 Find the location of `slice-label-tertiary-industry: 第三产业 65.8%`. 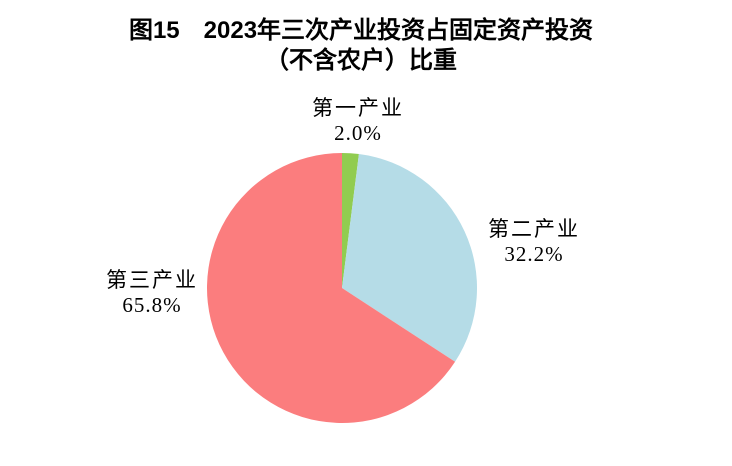

slice-label-tertiary-industry: 第三产业 65.8% is located at coordinates (152, 293).